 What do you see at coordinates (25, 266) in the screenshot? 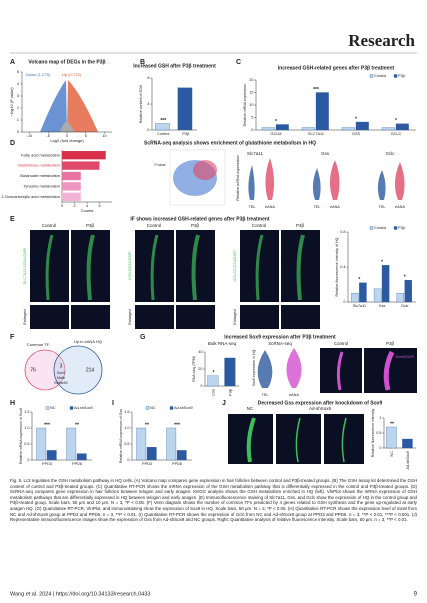
I see `label: SLC7A11/CD34/DAPI` at bounding box center [25, 266].